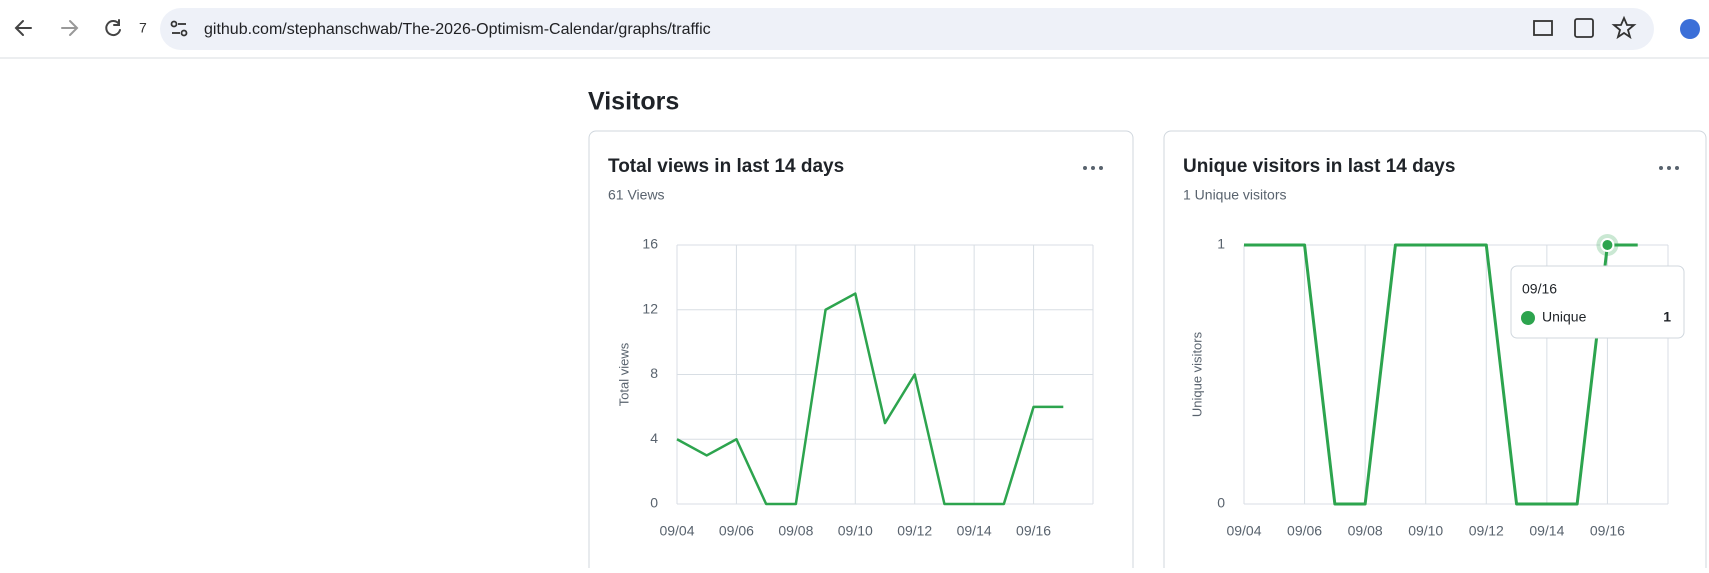  I want to click on translate-icon, so click(1584, 28).